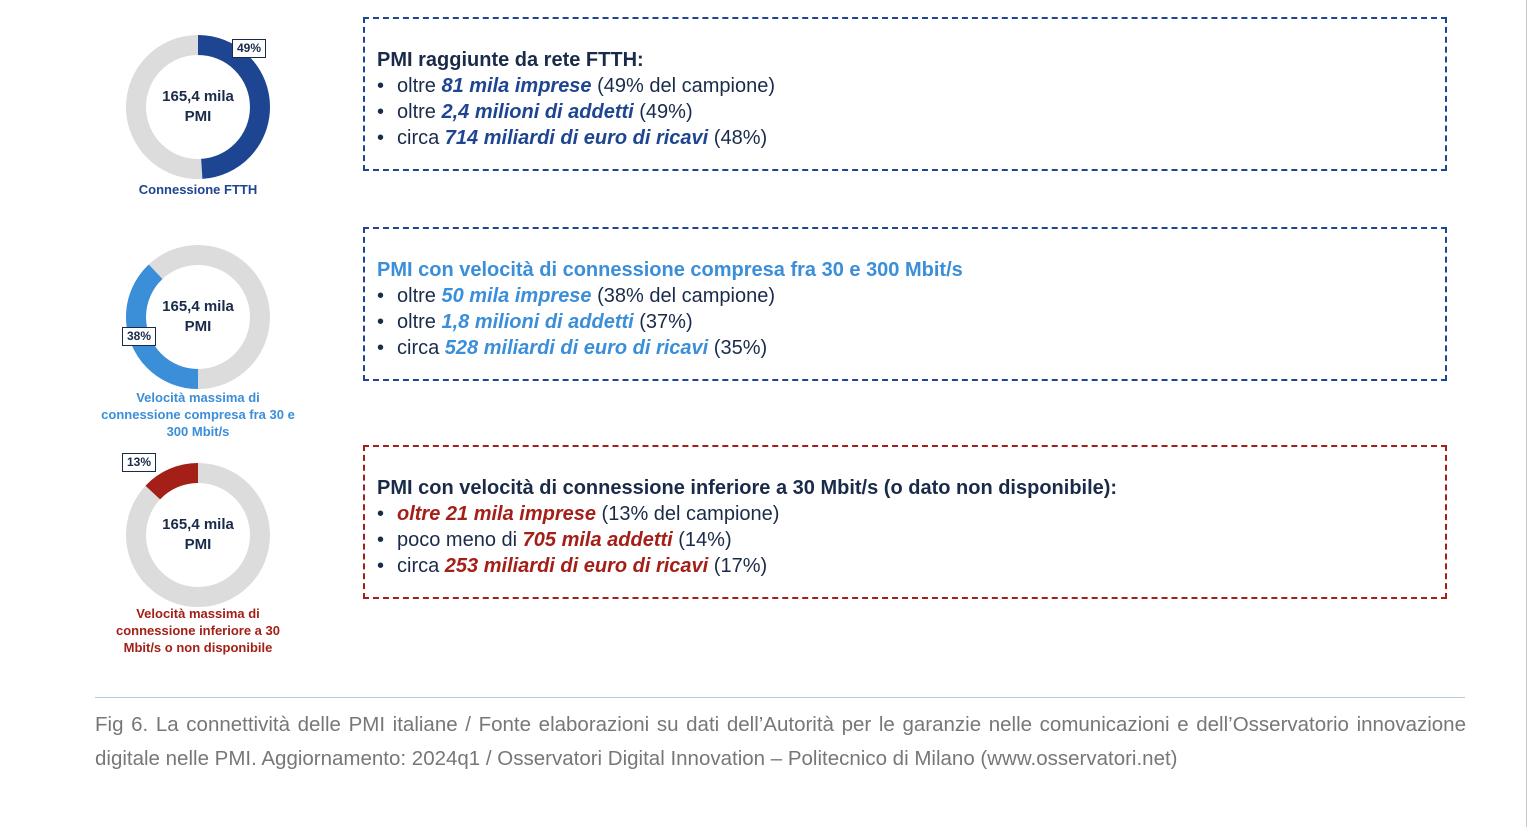 The image size is (1536, 827). I want to click on item-highlight: 528 miliardi di euro di ricavi, so click(576, 348).